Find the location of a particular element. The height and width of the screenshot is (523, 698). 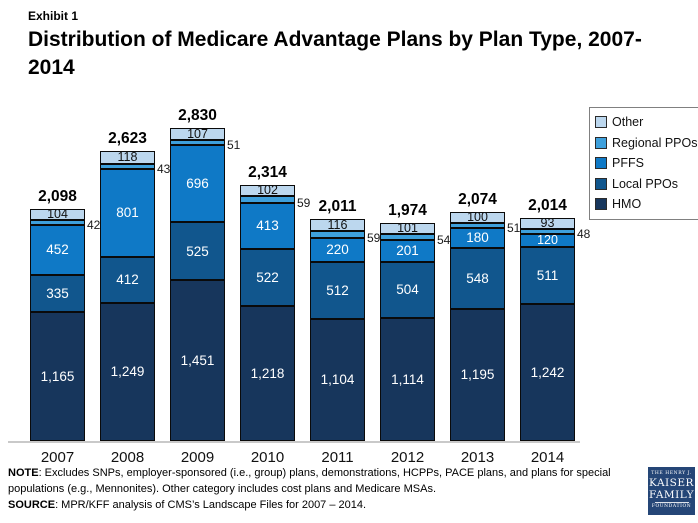

bar-total-label: 2,014 is located at coordinates (547, 206).